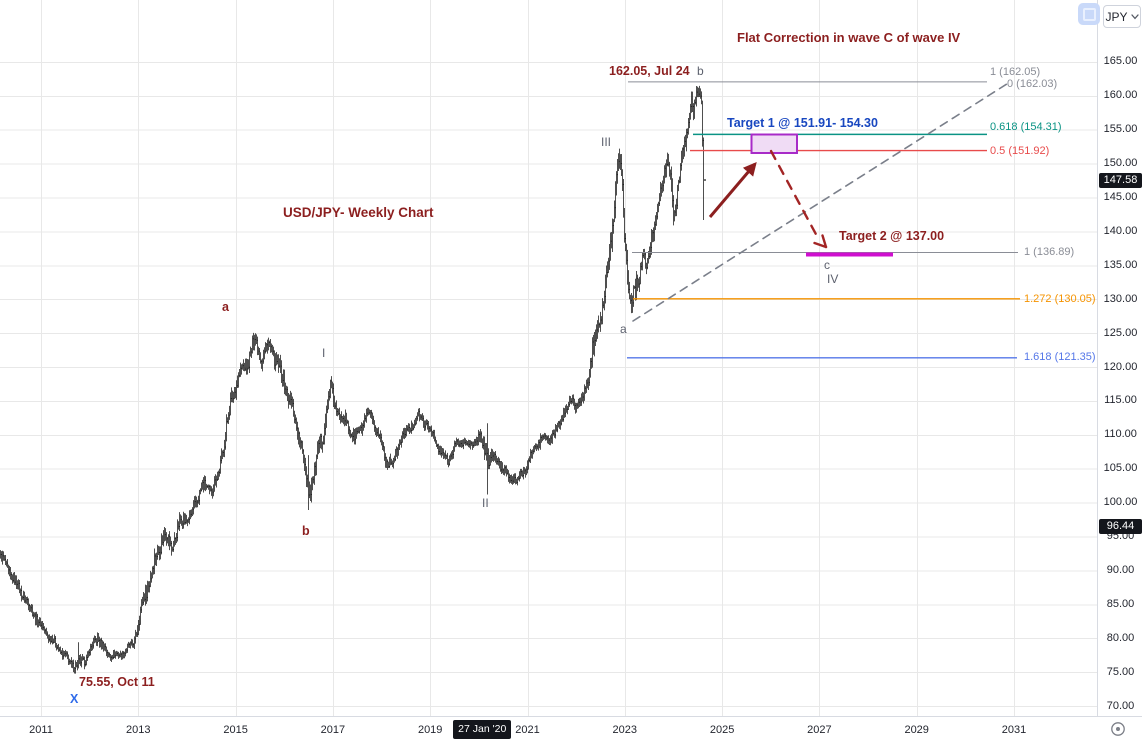  I want to click on price-tick-label: 100.00, so click(1120, 502).